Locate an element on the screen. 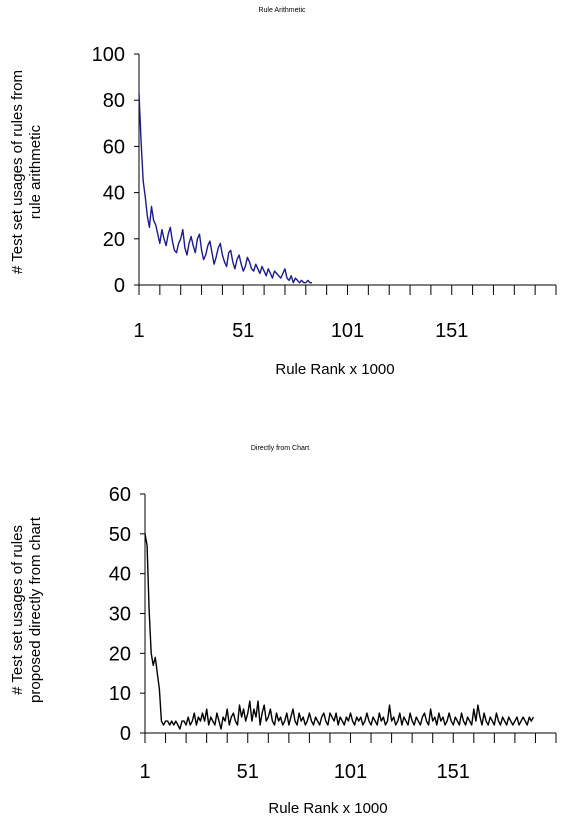 The height and width of the screenshot is (820, 567). y-axis-label-line-1: # Test set usages of rules from is located at coordinates (17, 172).